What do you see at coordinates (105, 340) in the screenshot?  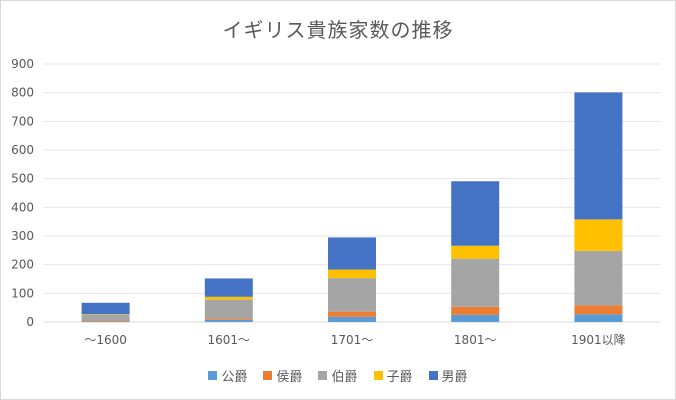 I see `x-tick-label: ～1600` at bounding box center [105, 340].